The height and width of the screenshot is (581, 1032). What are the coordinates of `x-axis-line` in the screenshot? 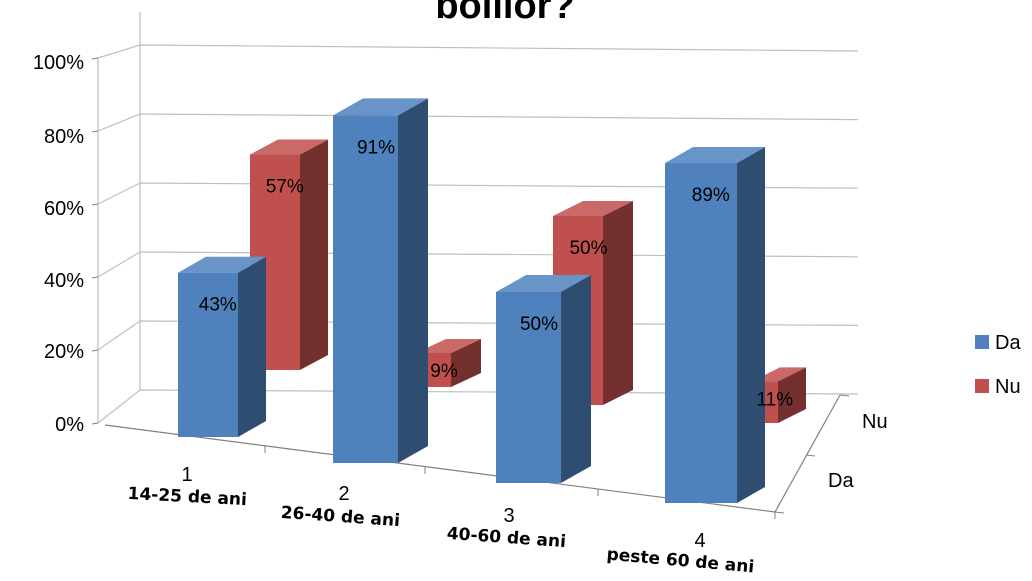 It's located at (440, 468).